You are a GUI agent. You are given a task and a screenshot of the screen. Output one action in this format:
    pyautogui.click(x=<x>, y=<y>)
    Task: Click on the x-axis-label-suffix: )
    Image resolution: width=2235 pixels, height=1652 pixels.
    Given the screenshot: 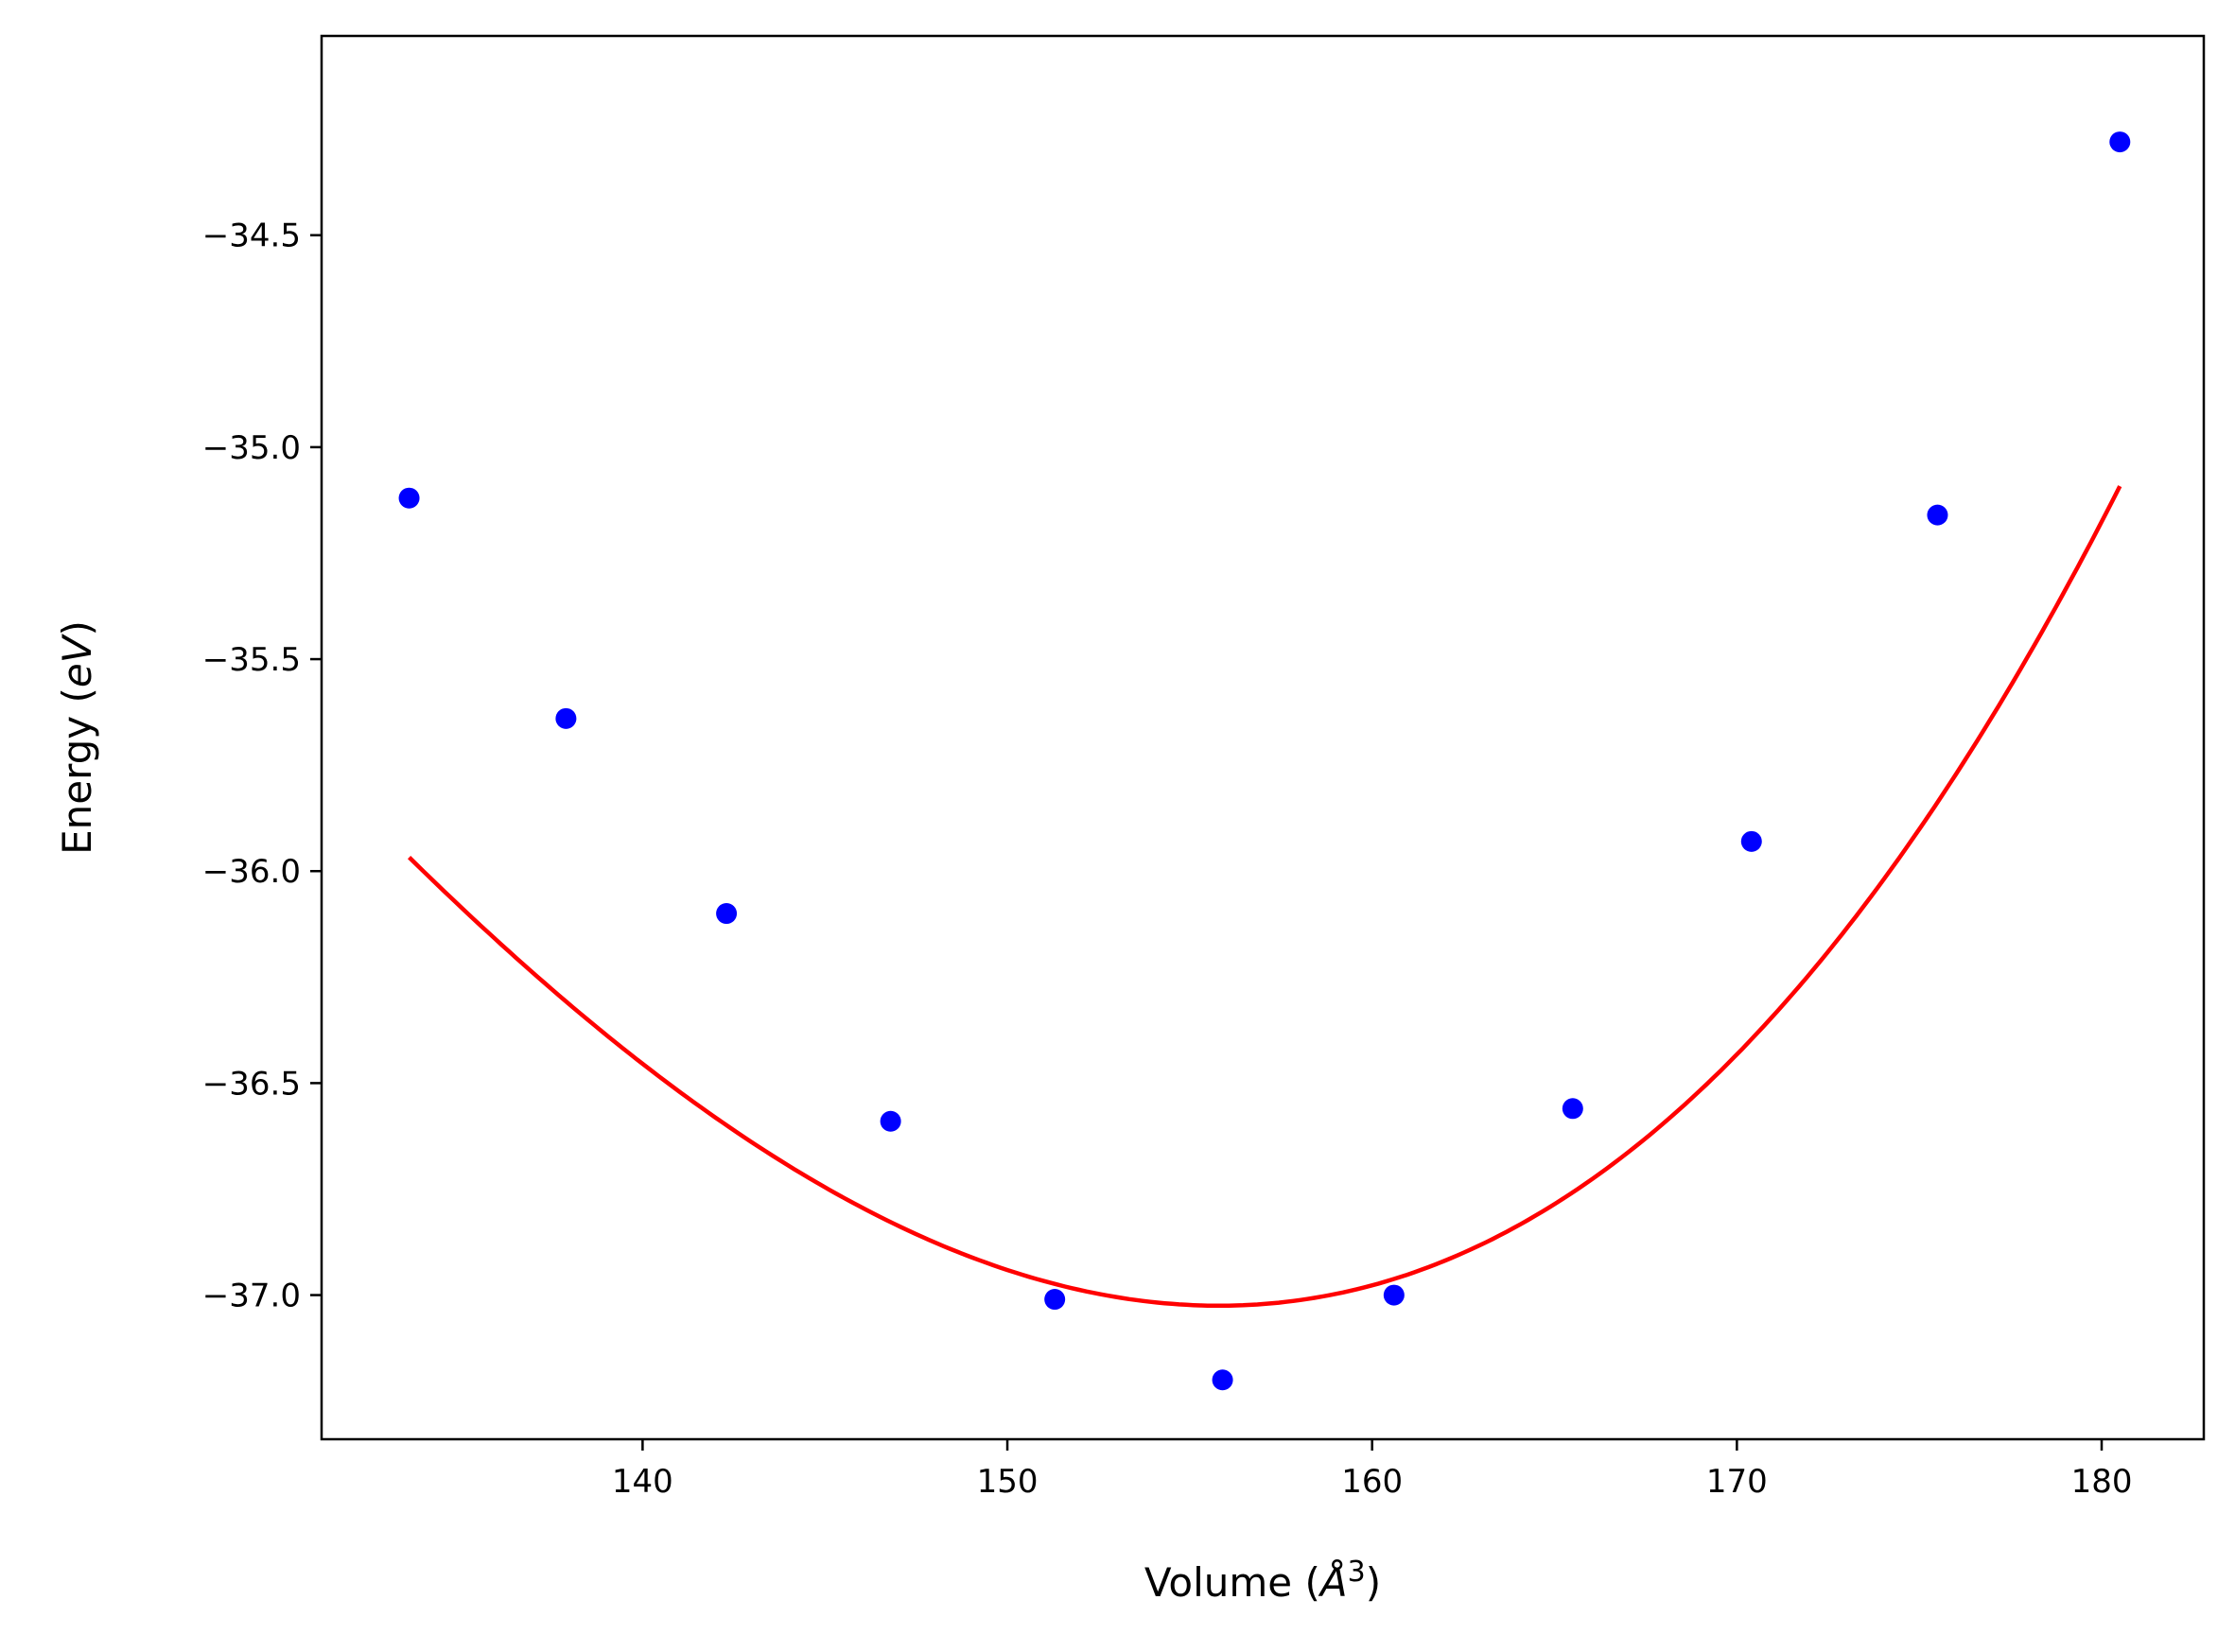 What is the action you would take?
    pyautogui.click(x=1373, y=1583)
    